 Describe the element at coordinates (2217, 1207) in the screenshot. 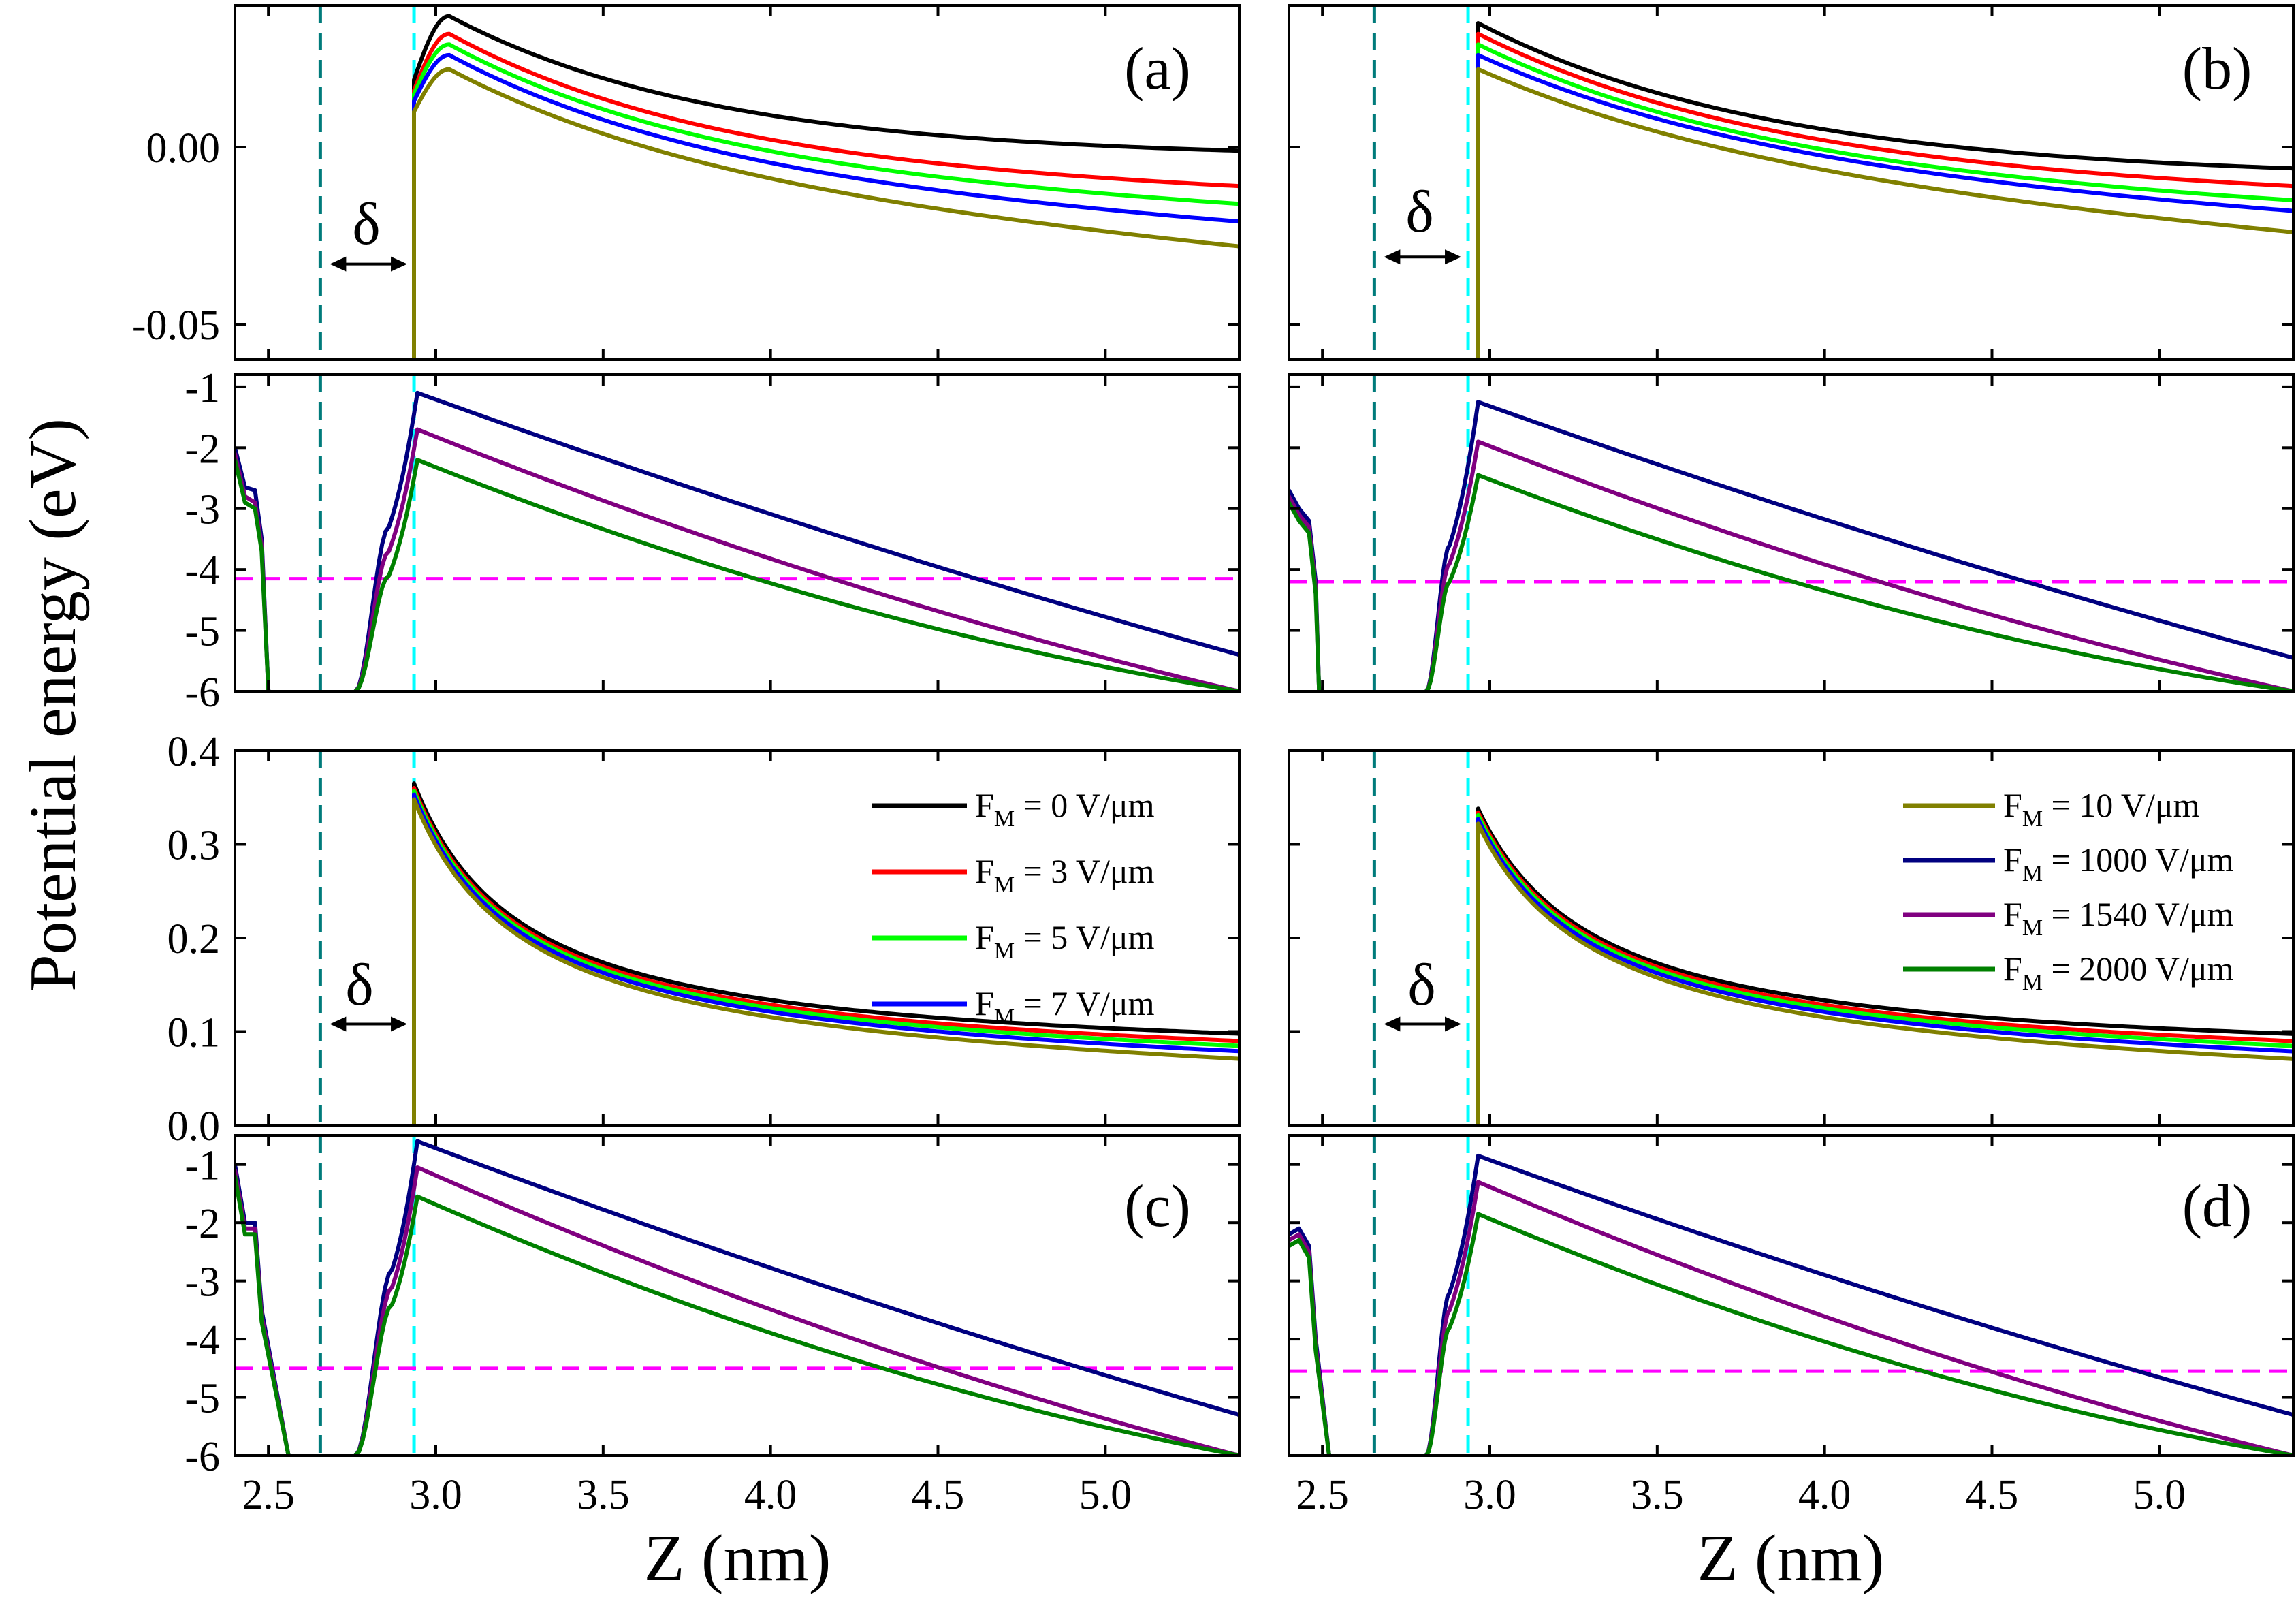

I see `panel-label-d: (d)` at that location.